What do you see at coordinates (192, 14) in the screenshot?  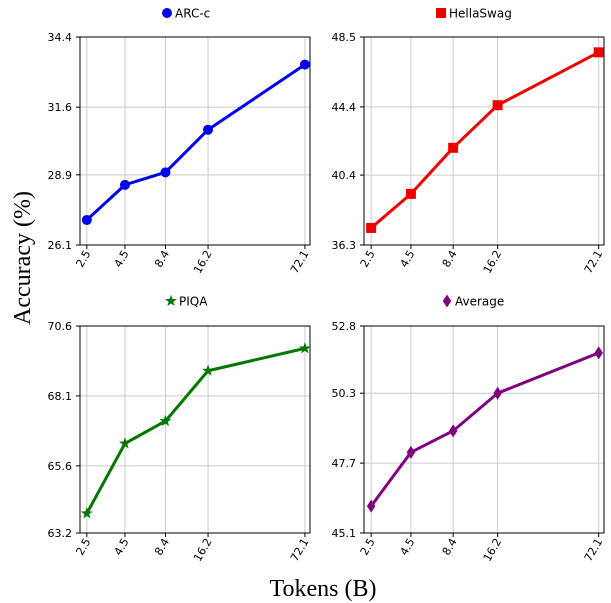 I see `legend-label: ARC-c` at bounding box center [192, 14].